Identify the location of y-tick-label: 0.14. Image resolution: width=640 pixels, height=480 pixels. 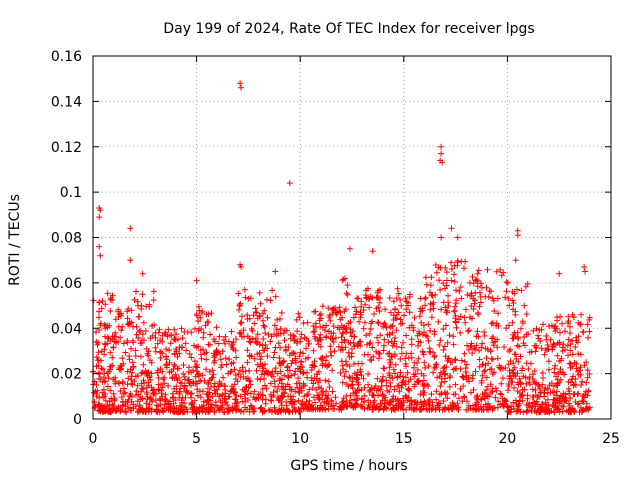
(66, 102).